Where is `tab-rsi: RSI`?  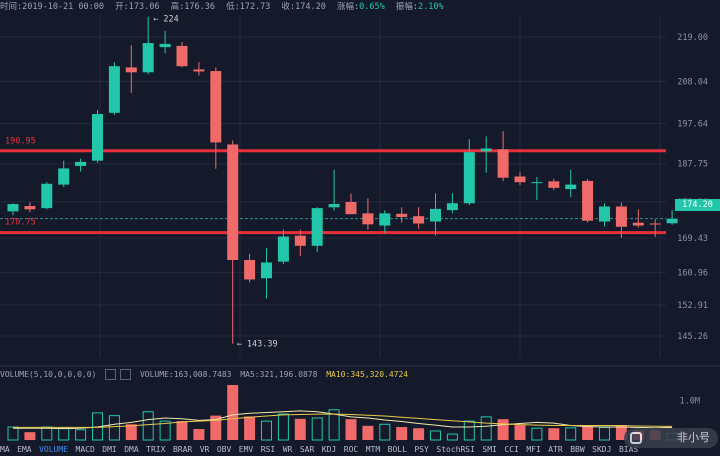 tab-rsi: RSI is located at coordinates (268, 449).